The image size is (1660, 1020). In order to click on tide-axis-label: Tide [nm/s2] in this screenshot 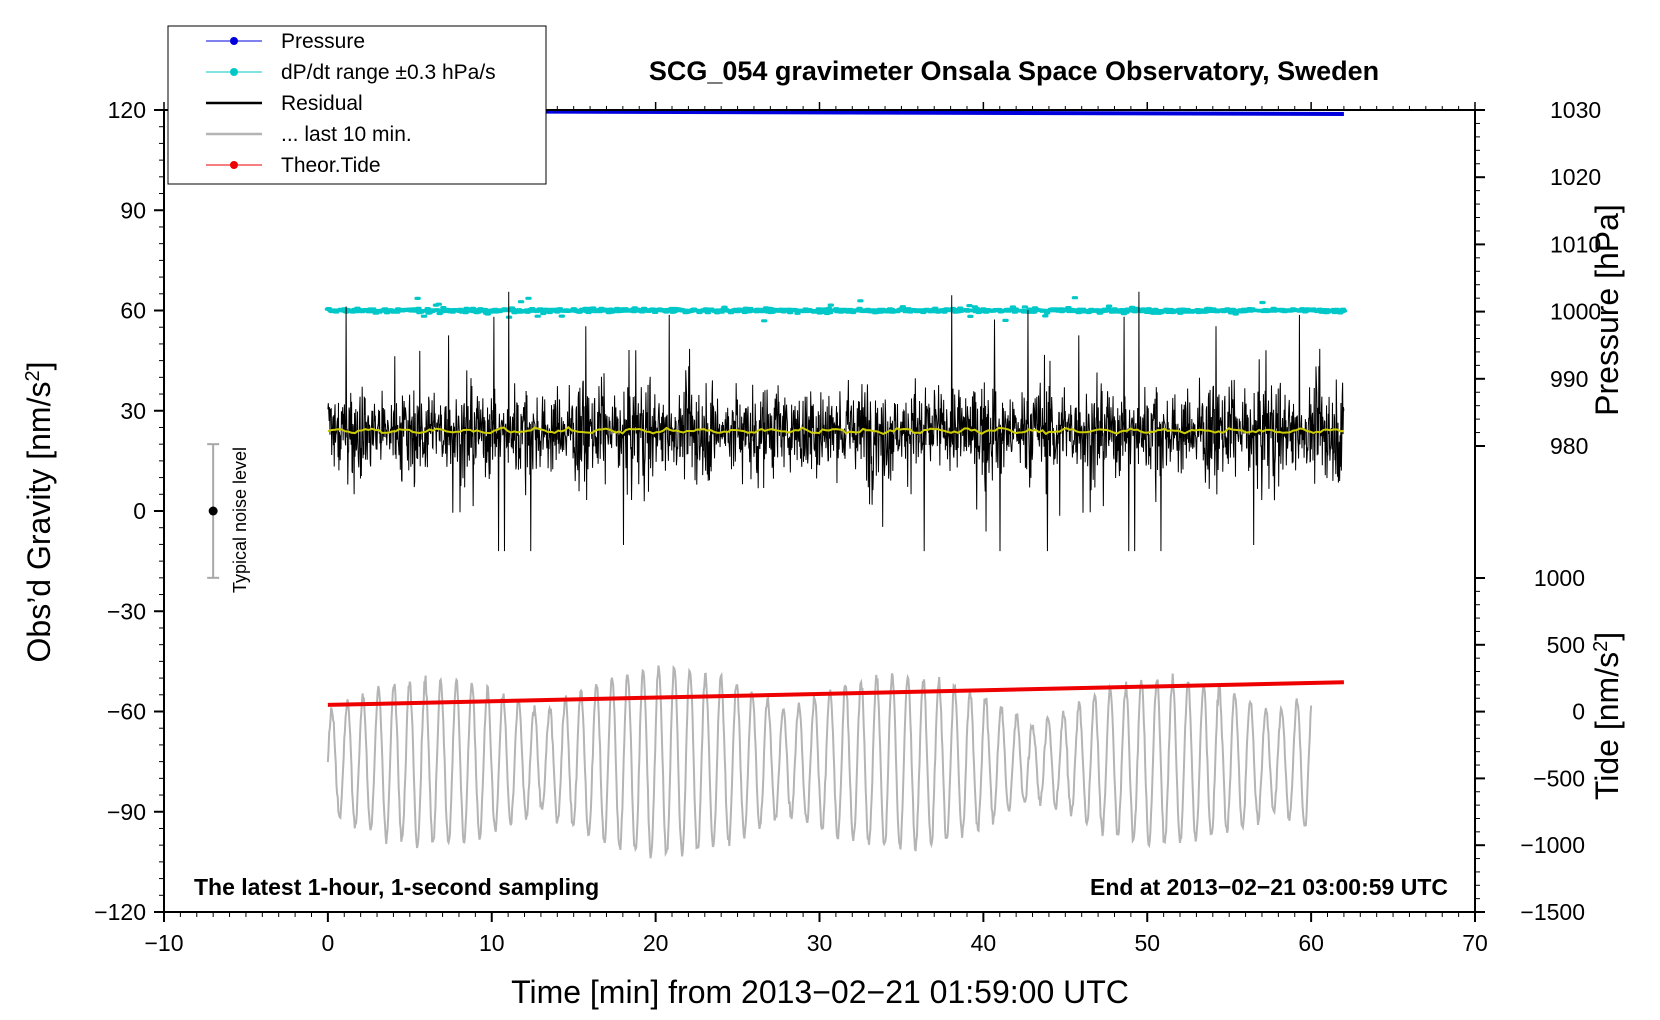, I will do `click(1607, 716)`.